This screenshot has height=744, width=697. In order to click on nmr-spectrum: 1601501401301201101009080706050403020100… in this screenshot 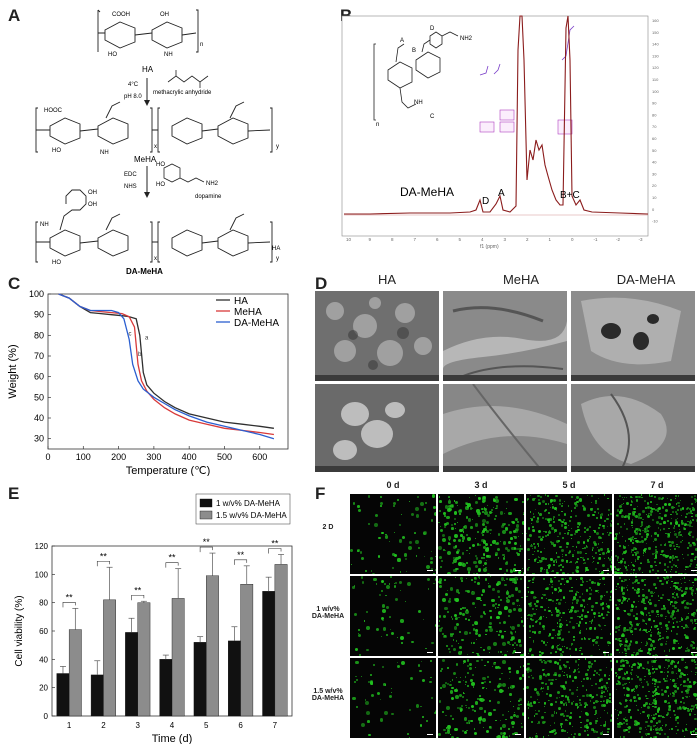, I will do `click(500, 132)`.